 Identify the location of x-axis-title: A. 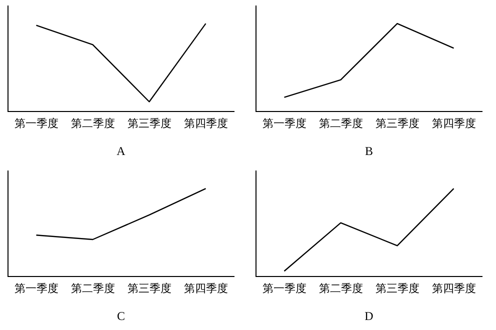
(121, 151).